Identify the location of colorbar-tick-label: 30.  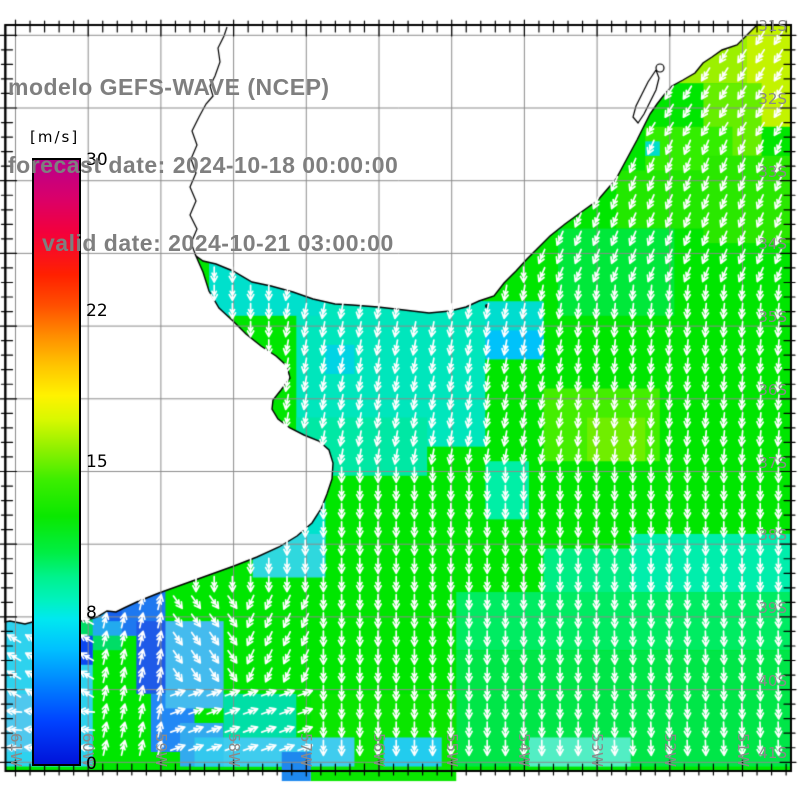
(97, 160).